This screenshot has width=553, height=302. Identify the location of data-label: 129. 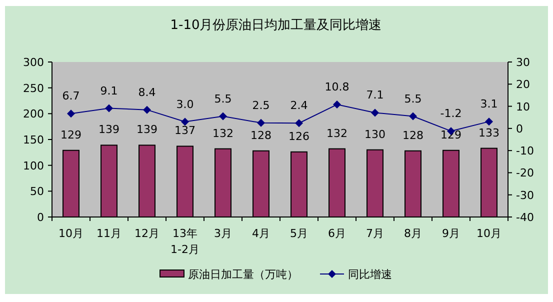
(71, 135).